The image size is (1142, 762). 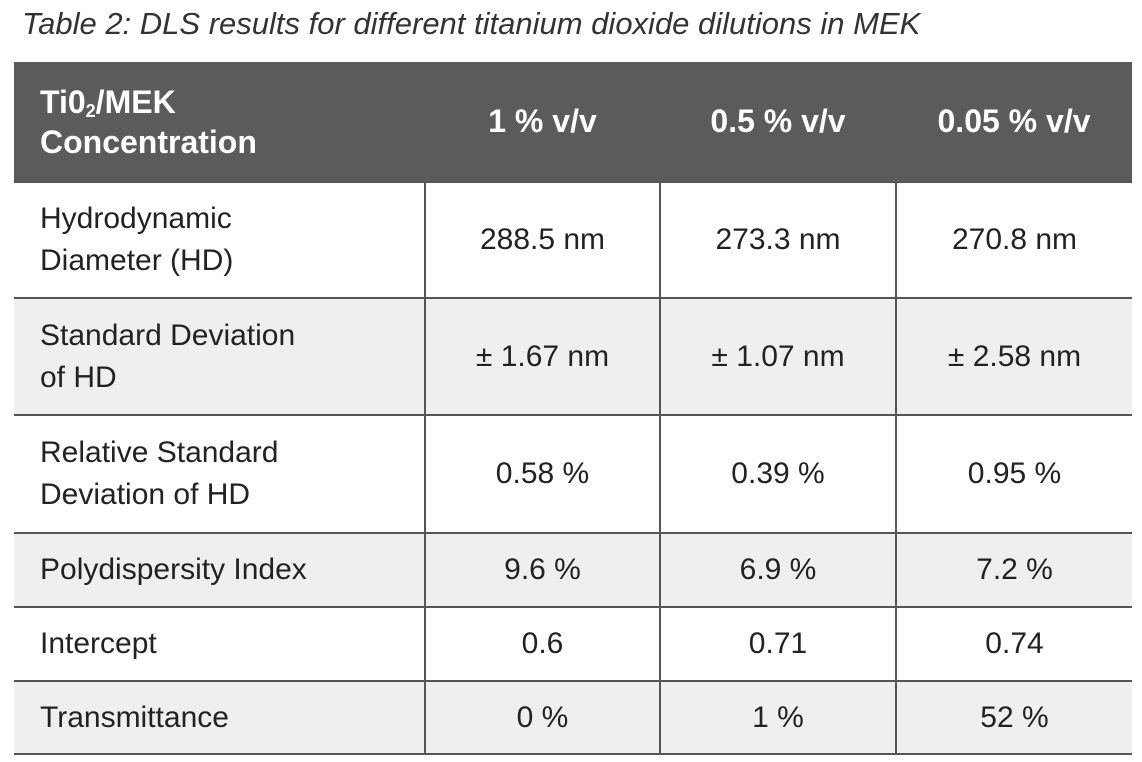 I want to click on cell: 0.58 %, so click(x=542, y=474).